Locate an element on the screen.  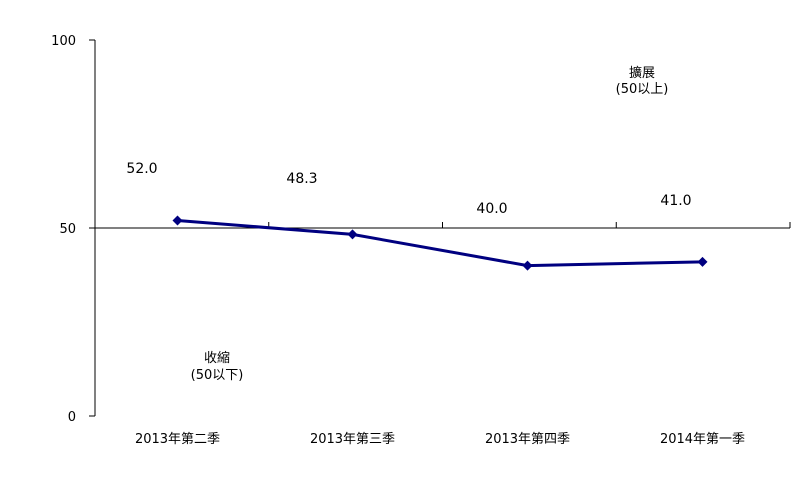
data-label: 52.0 is located at coordinates (141, 169).